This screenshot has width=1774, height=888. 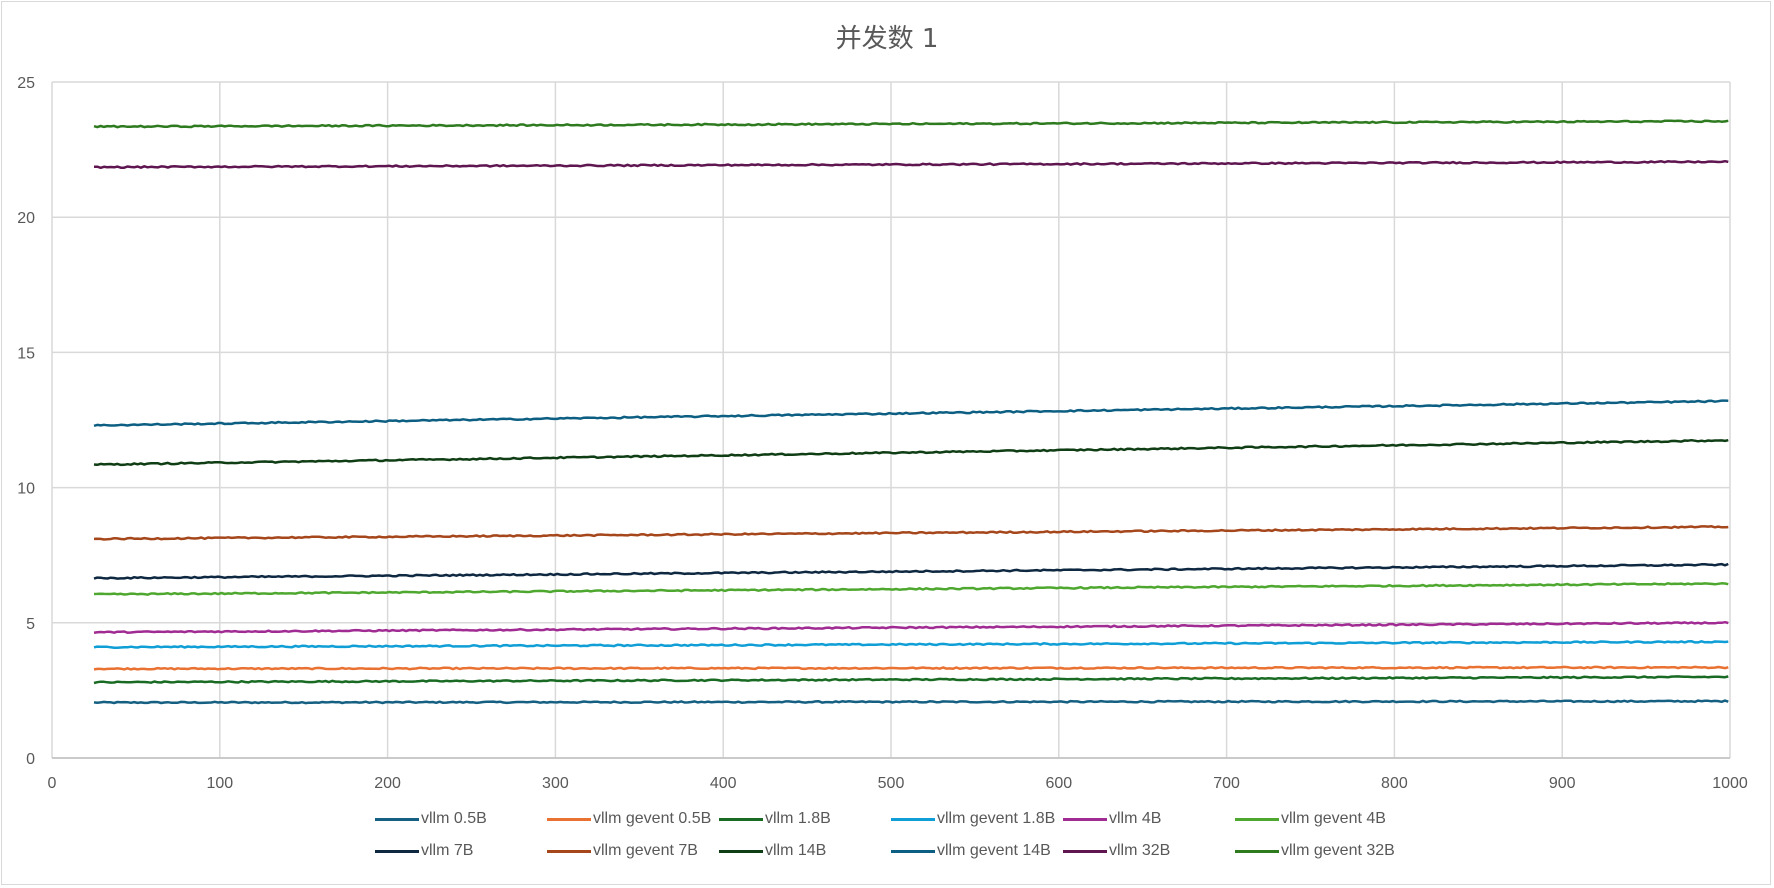 I want to click on legend-label: vllm 1.8B, so click(x=798, y=818).